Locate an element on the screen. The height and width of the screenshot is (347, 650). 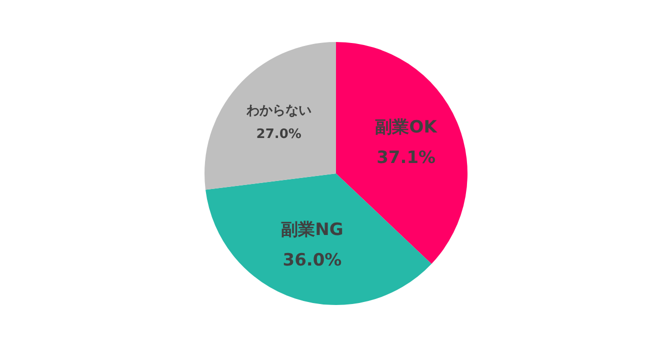
data-label: 36.0% is located at coordinates (312, 260).